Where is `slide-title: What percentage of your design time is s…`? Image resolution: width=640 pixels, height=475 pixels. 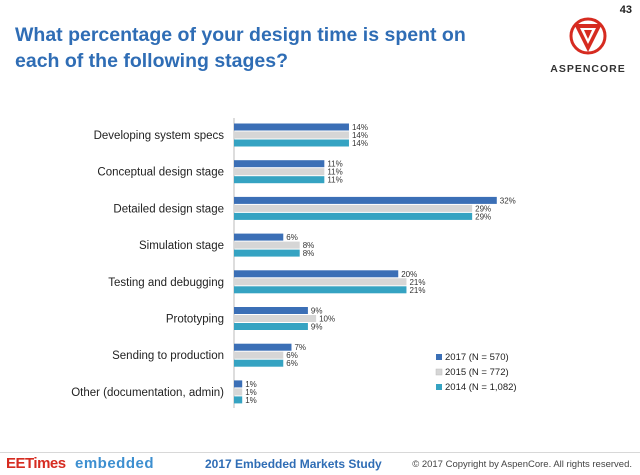 slide-title: What percentage of your design time is s… is located at coordinates (240, 48).